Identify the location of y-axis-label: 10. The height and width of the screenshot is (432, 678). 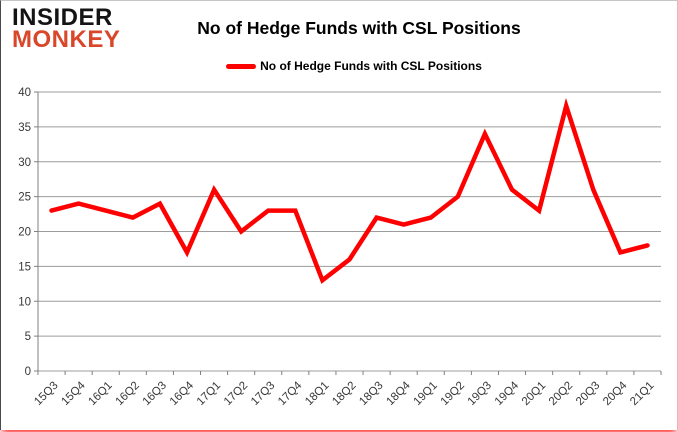
(24, 302).